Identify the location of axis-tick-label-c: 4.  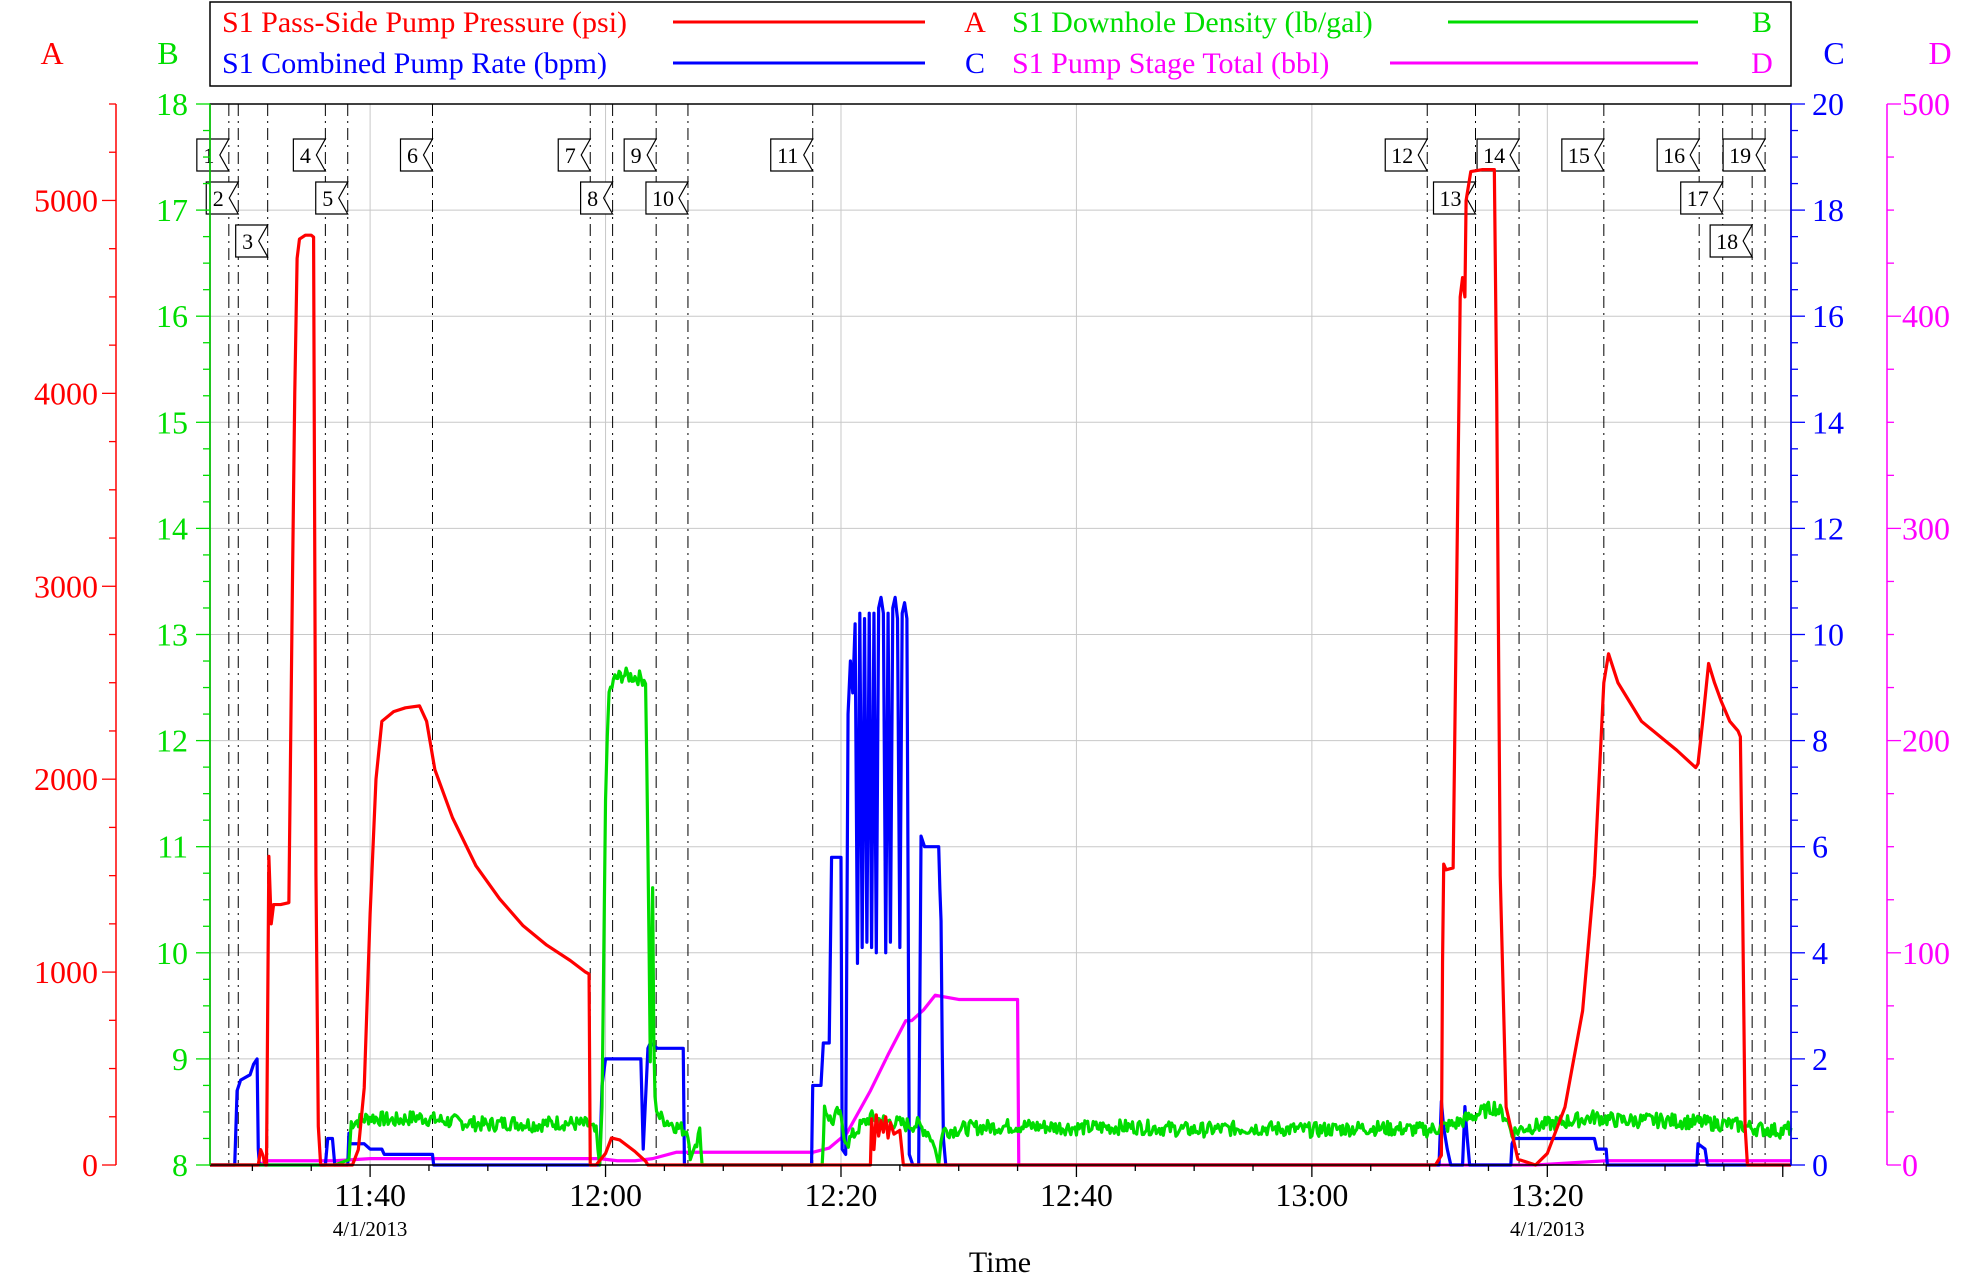
(1820, 953).